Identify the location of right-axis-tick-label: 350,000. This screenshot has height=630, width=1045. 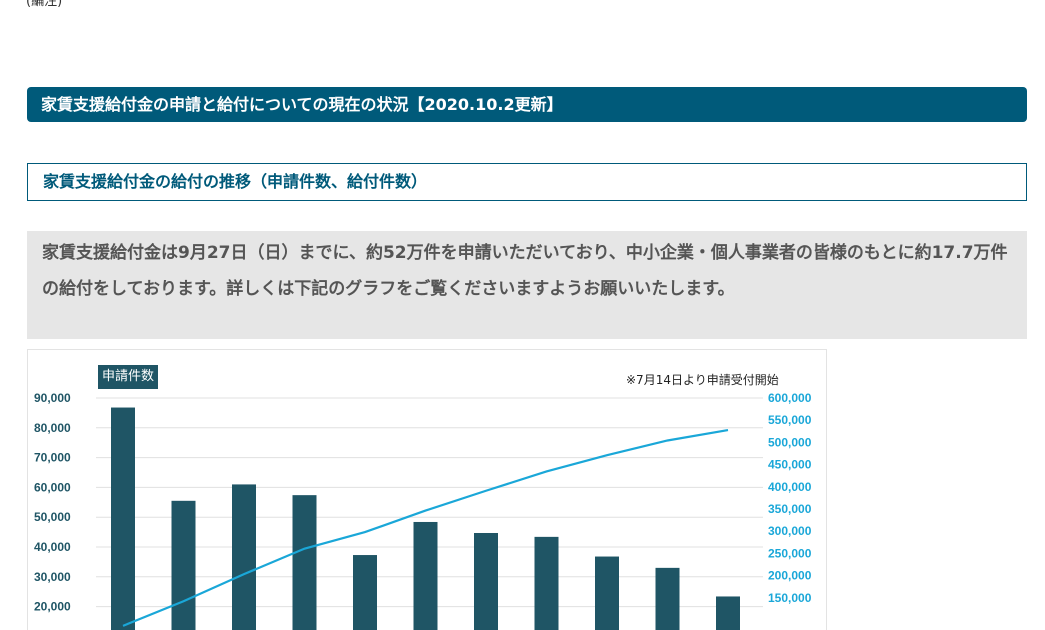
(790, 509).